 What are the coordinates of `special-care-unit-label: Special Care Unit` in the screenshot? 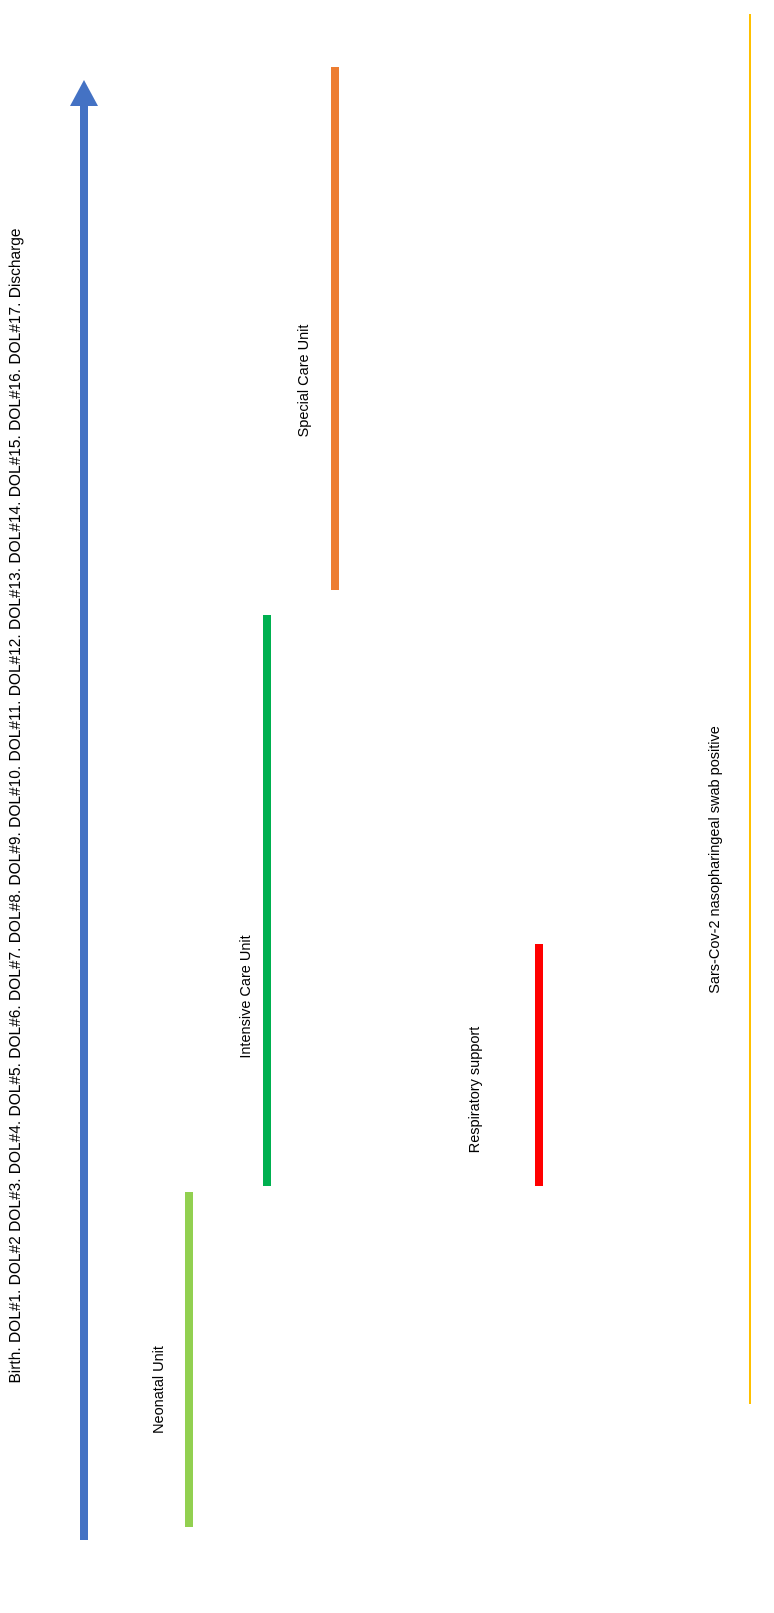 It's located at (304, 381).